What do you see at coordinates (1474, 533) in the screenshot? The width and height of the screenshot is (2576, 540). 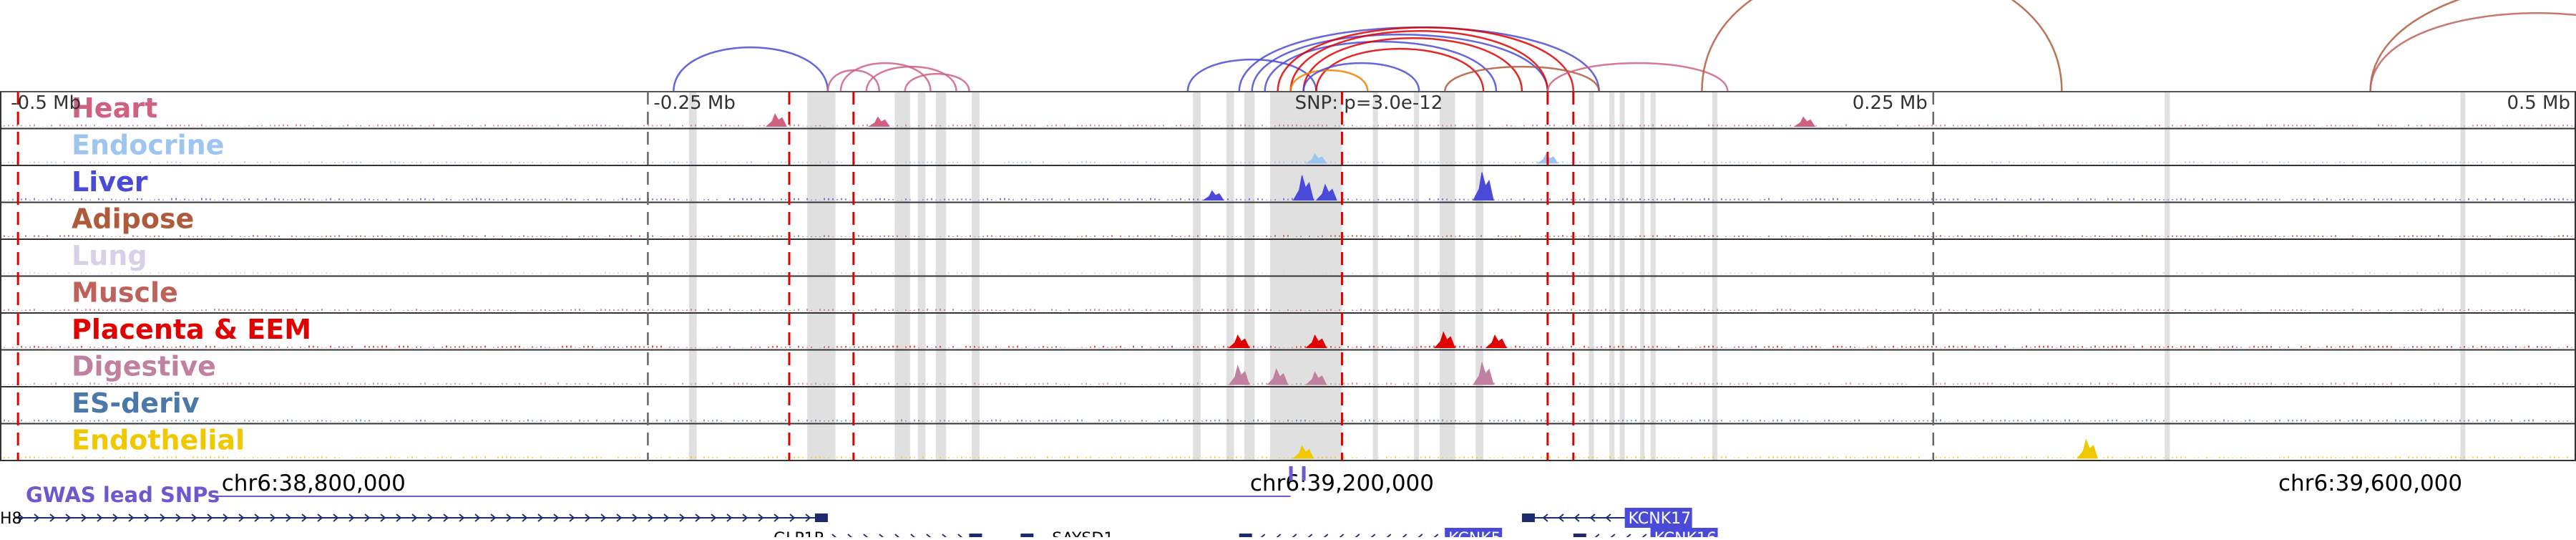 I see `gene-label: KCNK5` at bounding box center [1474, 533].